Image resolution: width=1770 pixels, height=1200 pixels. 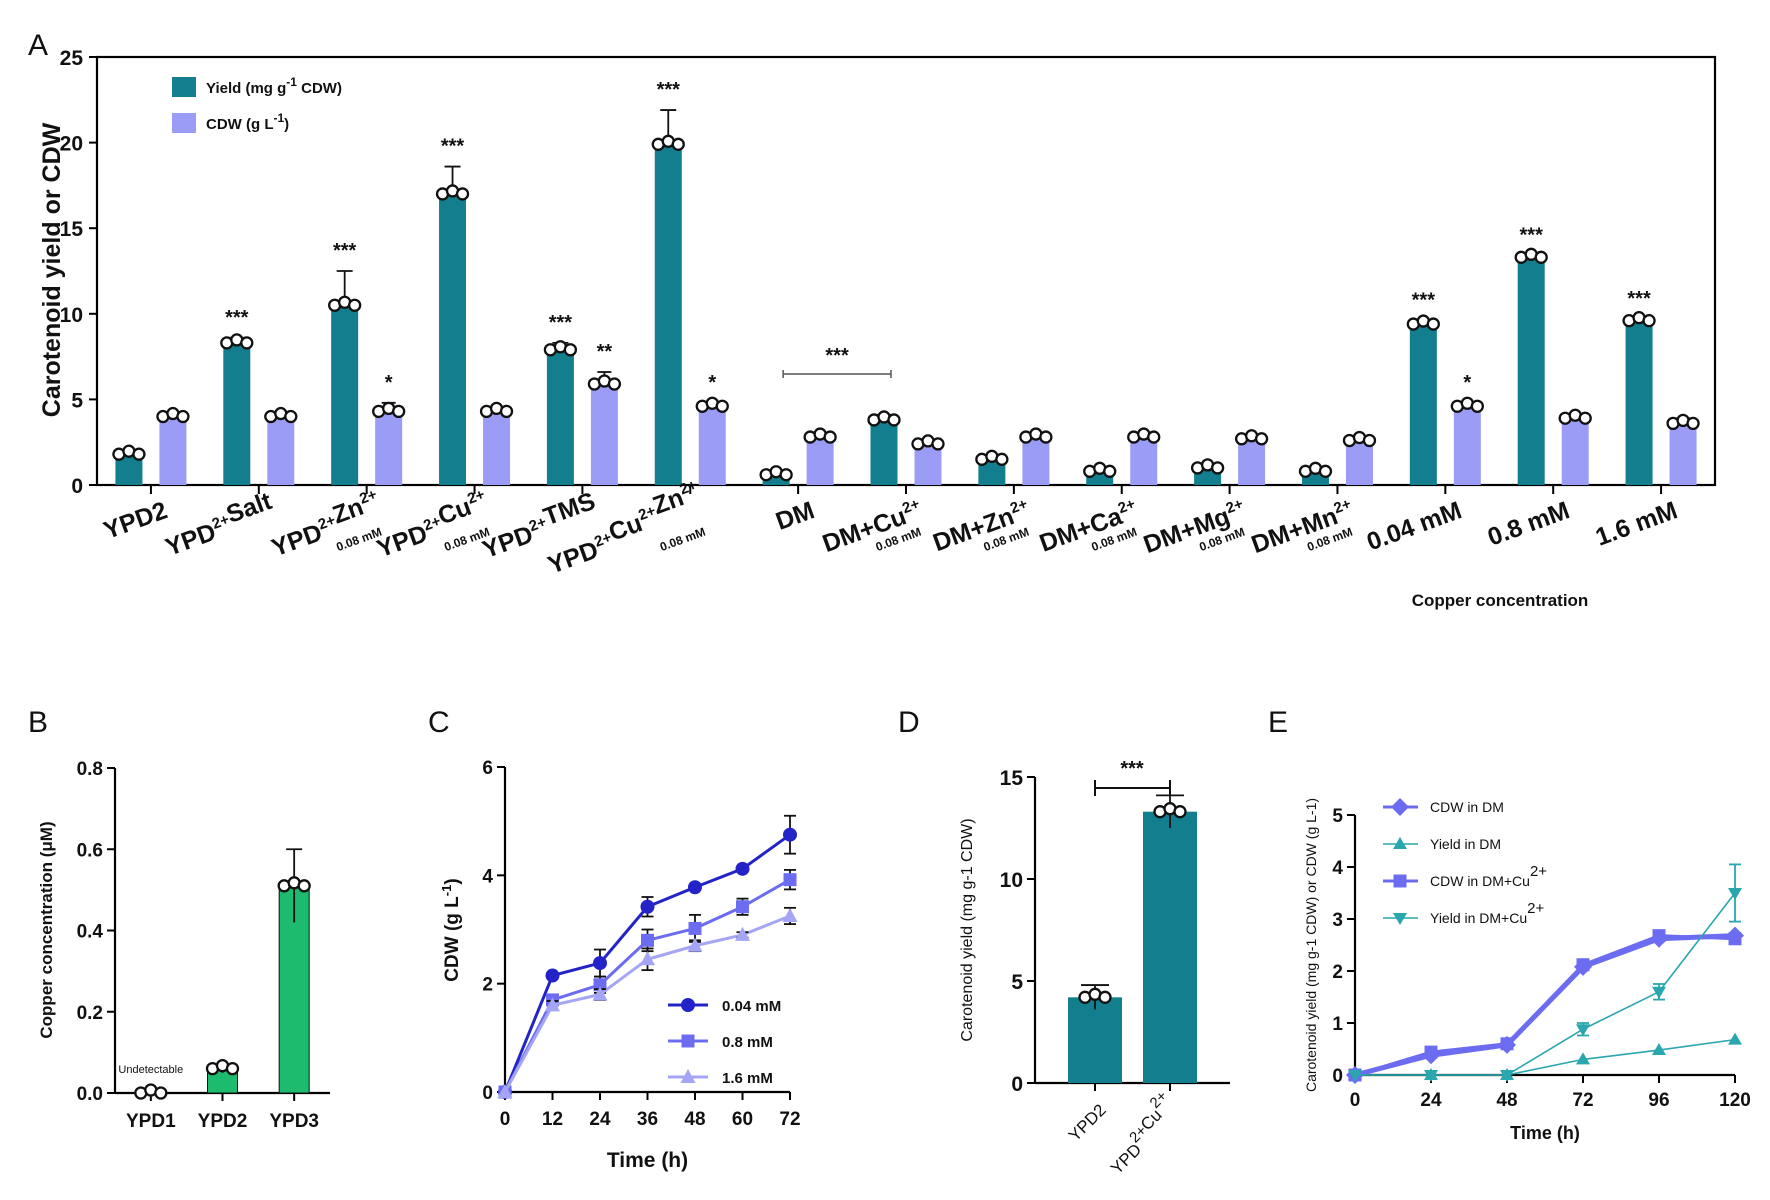 I want to click on panel-e-ytick-label: 2, so click(x=1337, y=972).